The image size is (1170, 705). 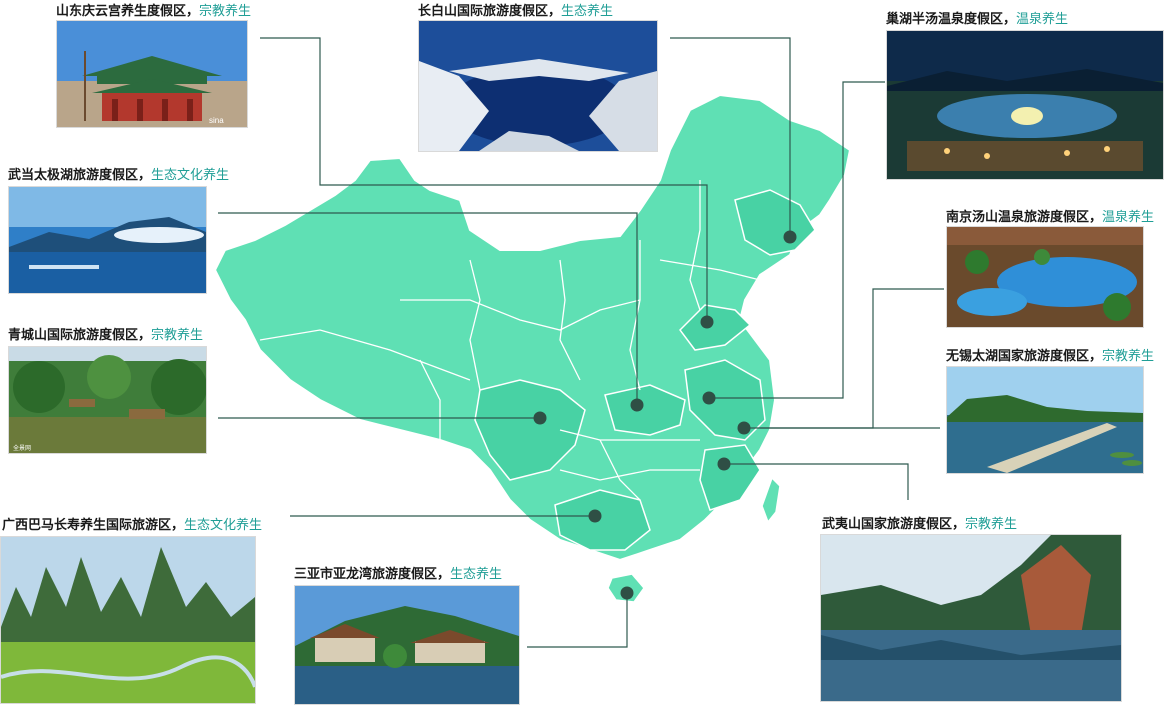 What do you see at coordinates (1045, 277) in the screenshot?
I see `photo-hot-spring` at bounding box center [1045, 277].